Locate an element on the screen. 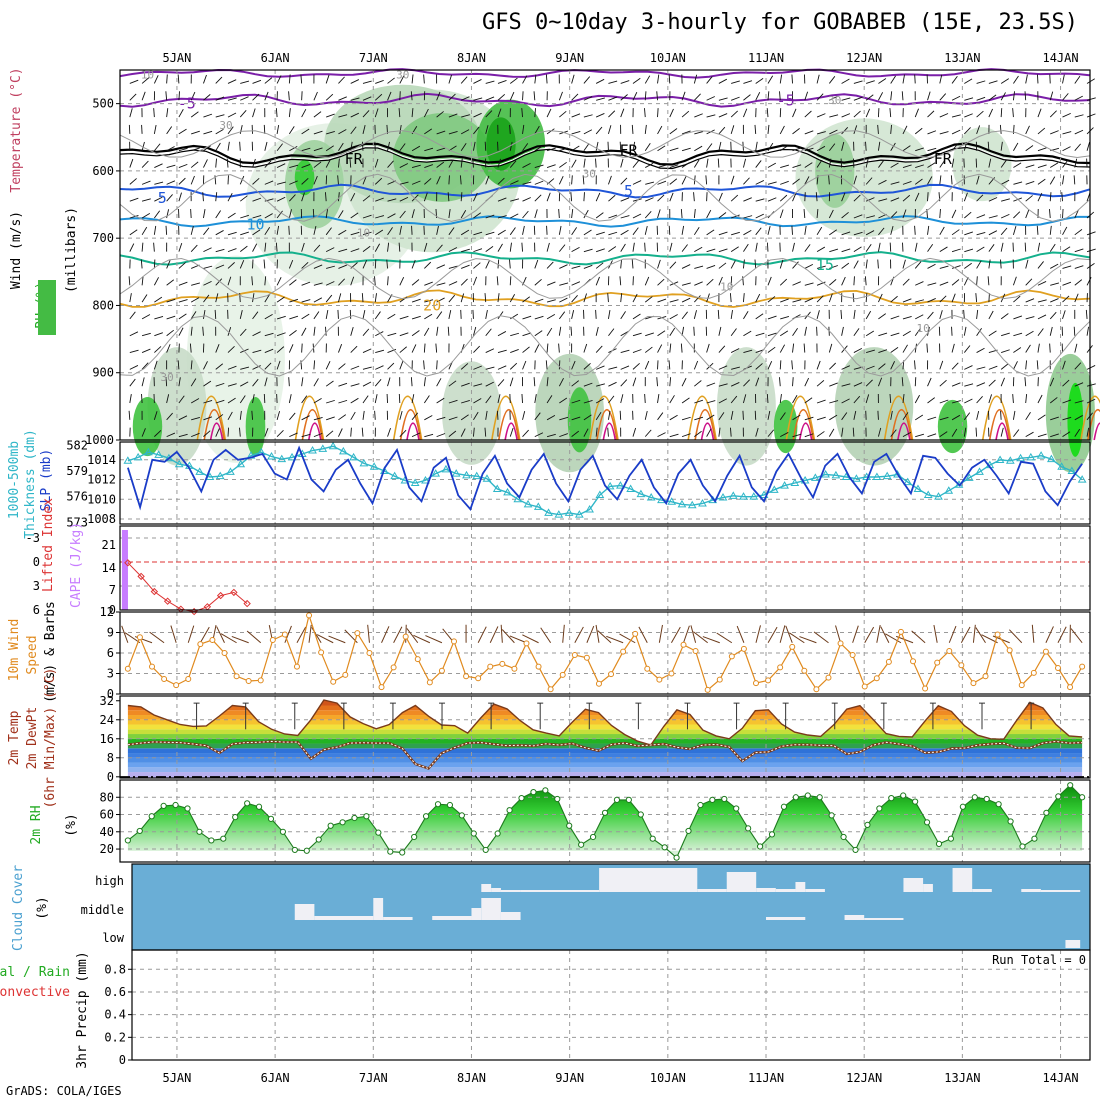 This screenshot has width=1100, height=1100. cloud-bar-high is located at coordinates (1060, 891).